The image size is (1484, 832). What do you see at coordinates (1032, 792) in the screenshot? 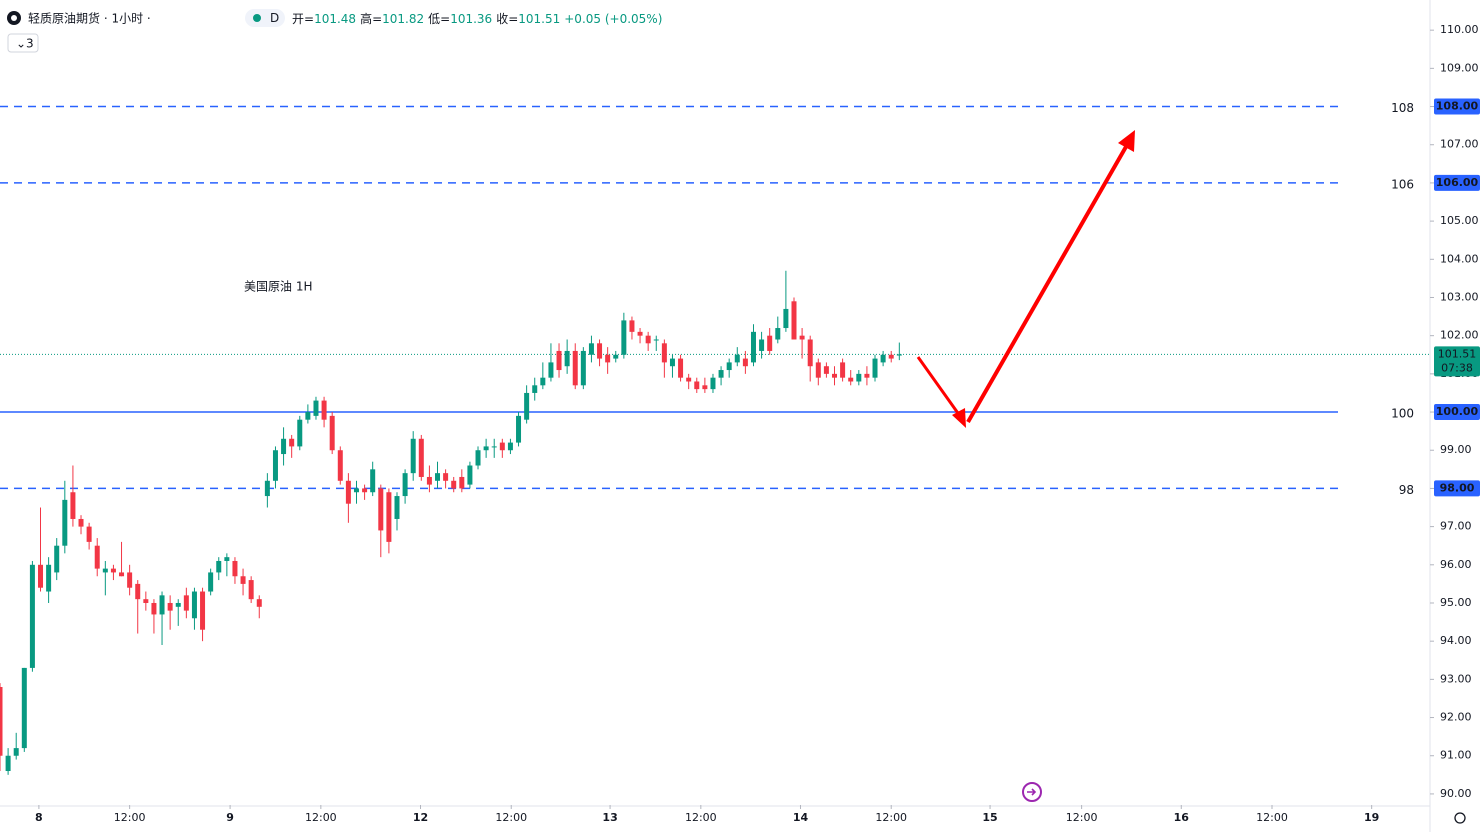
I see `goto-realtime` at bounding box center [1032, 792].